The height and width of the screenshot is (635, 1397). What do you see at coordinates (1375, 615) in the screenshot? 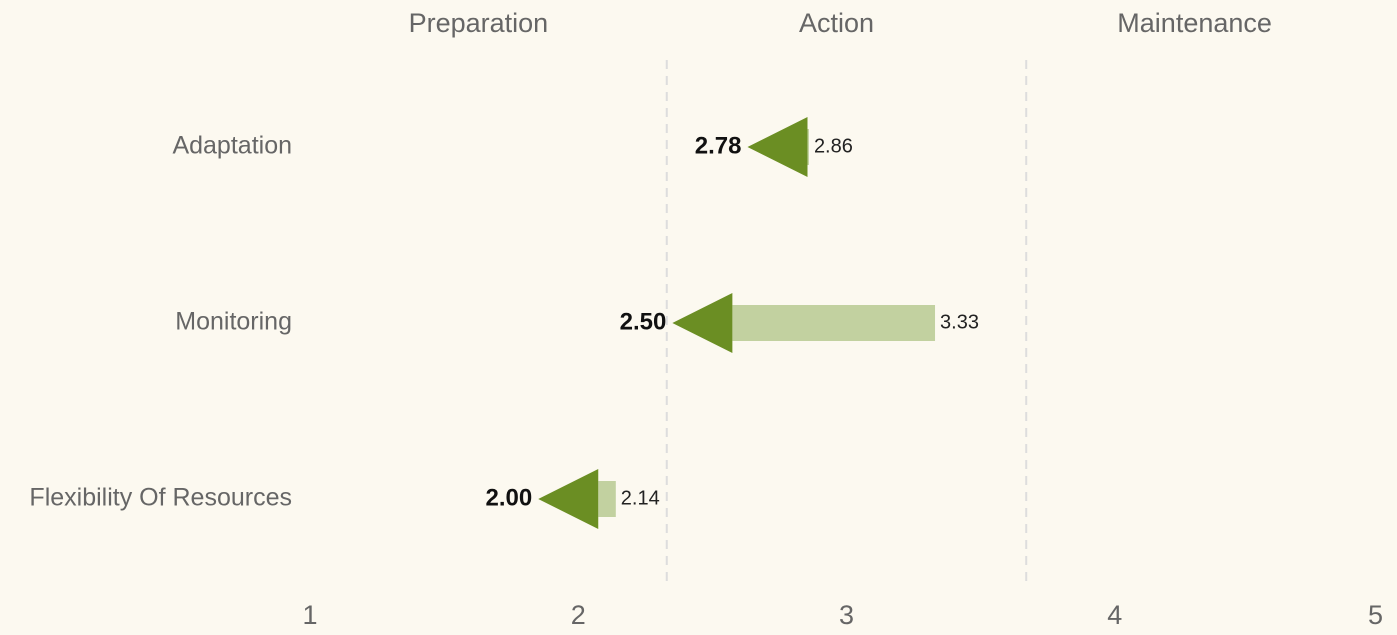
I see `x-tick-label: 5` at bounding box center [1375, 615].